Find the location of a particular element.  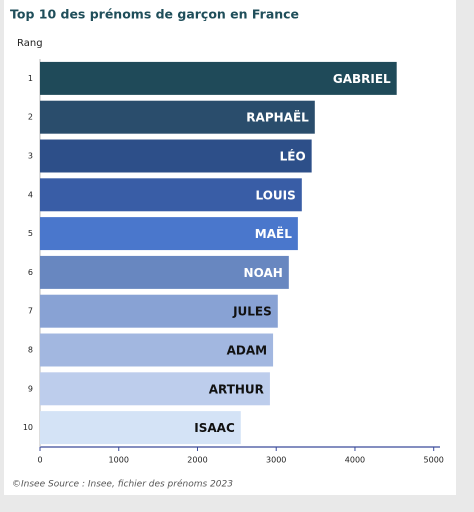

y-tick-label: 7 is located at coordinates (30, 311).